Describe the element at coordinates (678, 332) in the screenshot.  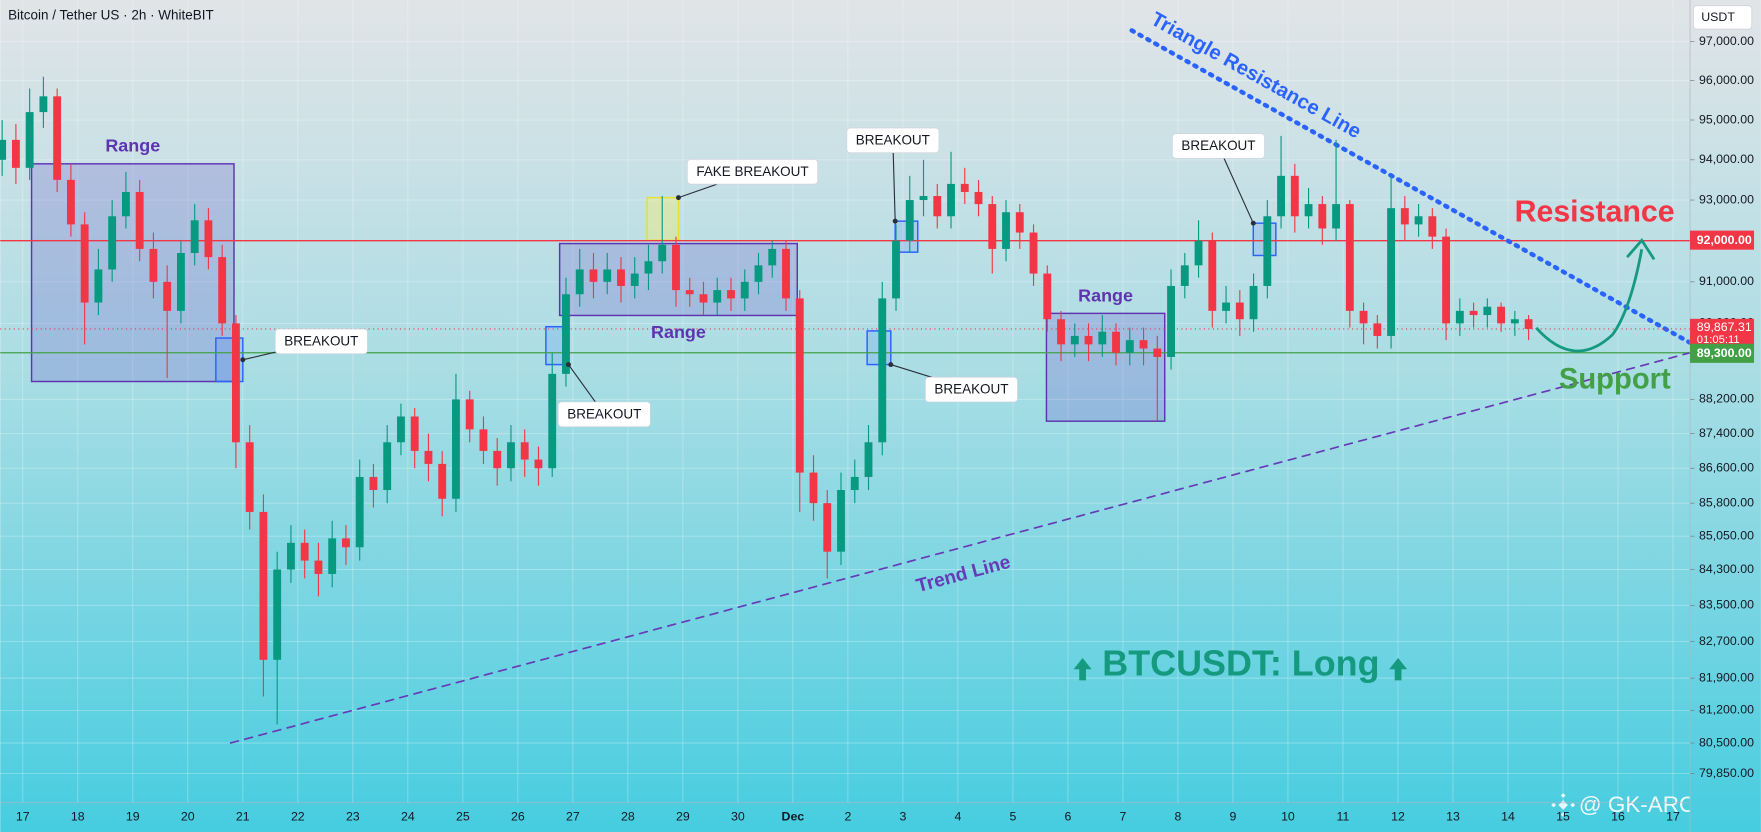
I see `range-label: Range` at that location.